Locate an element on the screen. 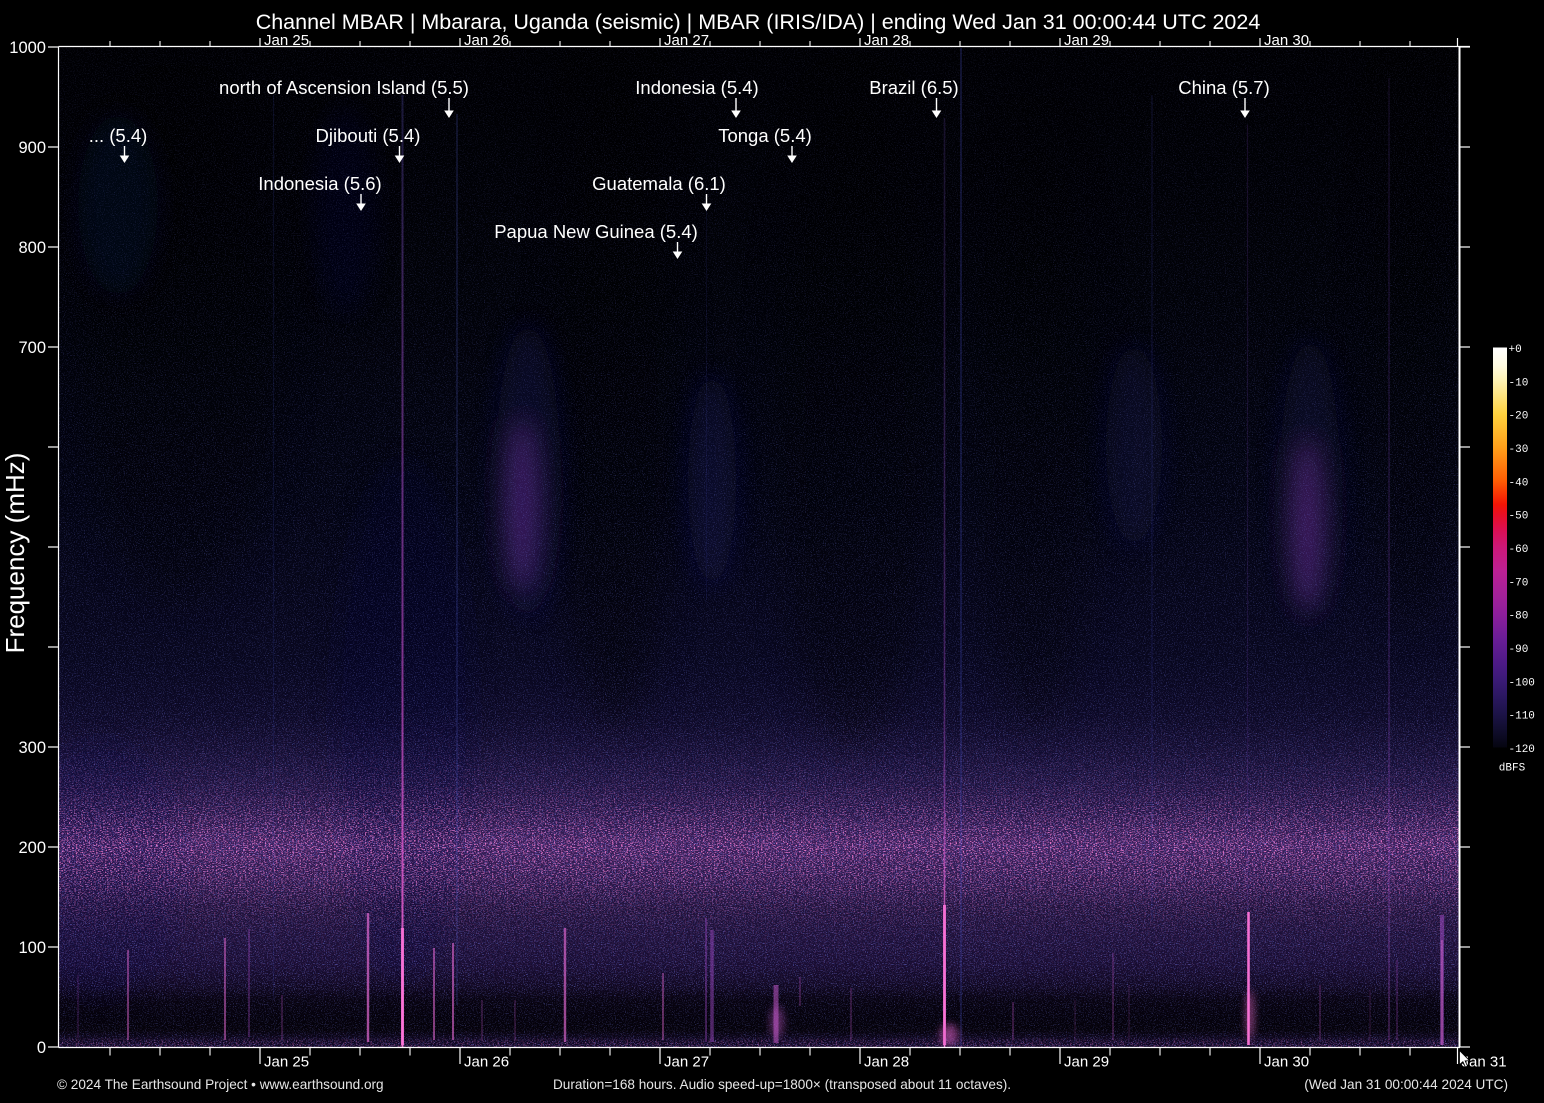  colorbar-tick-label: -30 is located at coordinates (1519, 450).